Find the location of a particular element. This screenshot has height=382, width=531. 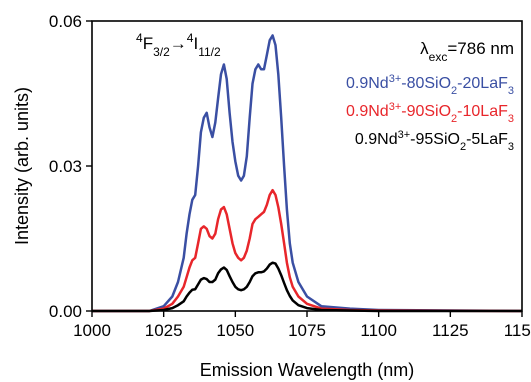

excitation-value: =786 nm is located at coordinates (480, 48).